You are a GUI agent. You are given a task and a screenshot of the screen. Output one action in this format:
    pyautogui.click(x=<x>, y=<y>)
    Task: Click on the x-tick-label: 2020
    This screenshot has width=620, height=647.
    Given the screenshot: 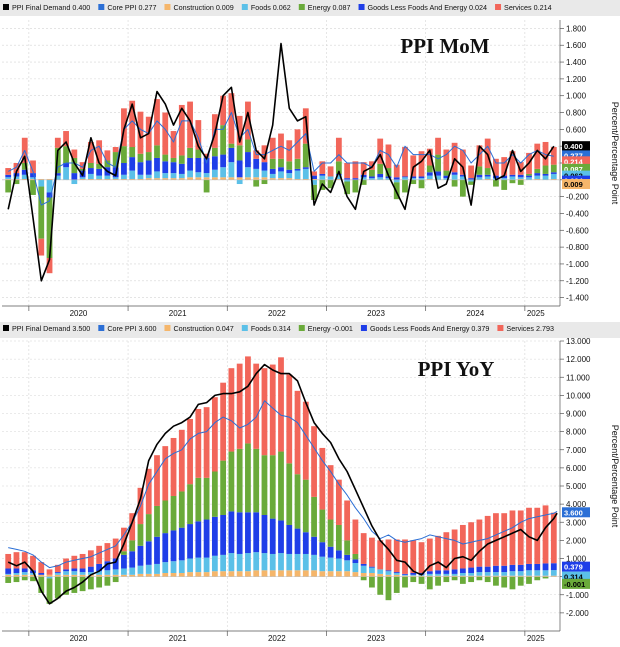 What is the action you would take?
    pyautogui.click(x=79, y=313)
    